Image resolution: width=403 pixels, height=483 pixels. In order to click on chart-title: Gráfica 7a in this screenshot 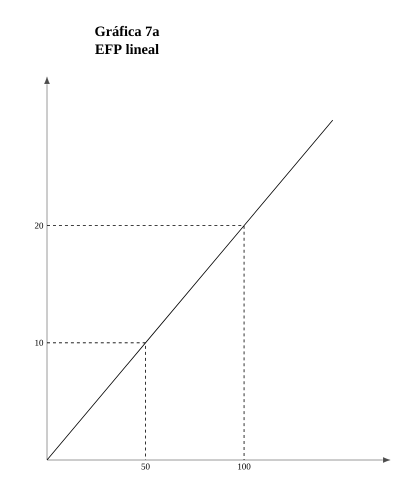, I will do `click(127, 31)`.